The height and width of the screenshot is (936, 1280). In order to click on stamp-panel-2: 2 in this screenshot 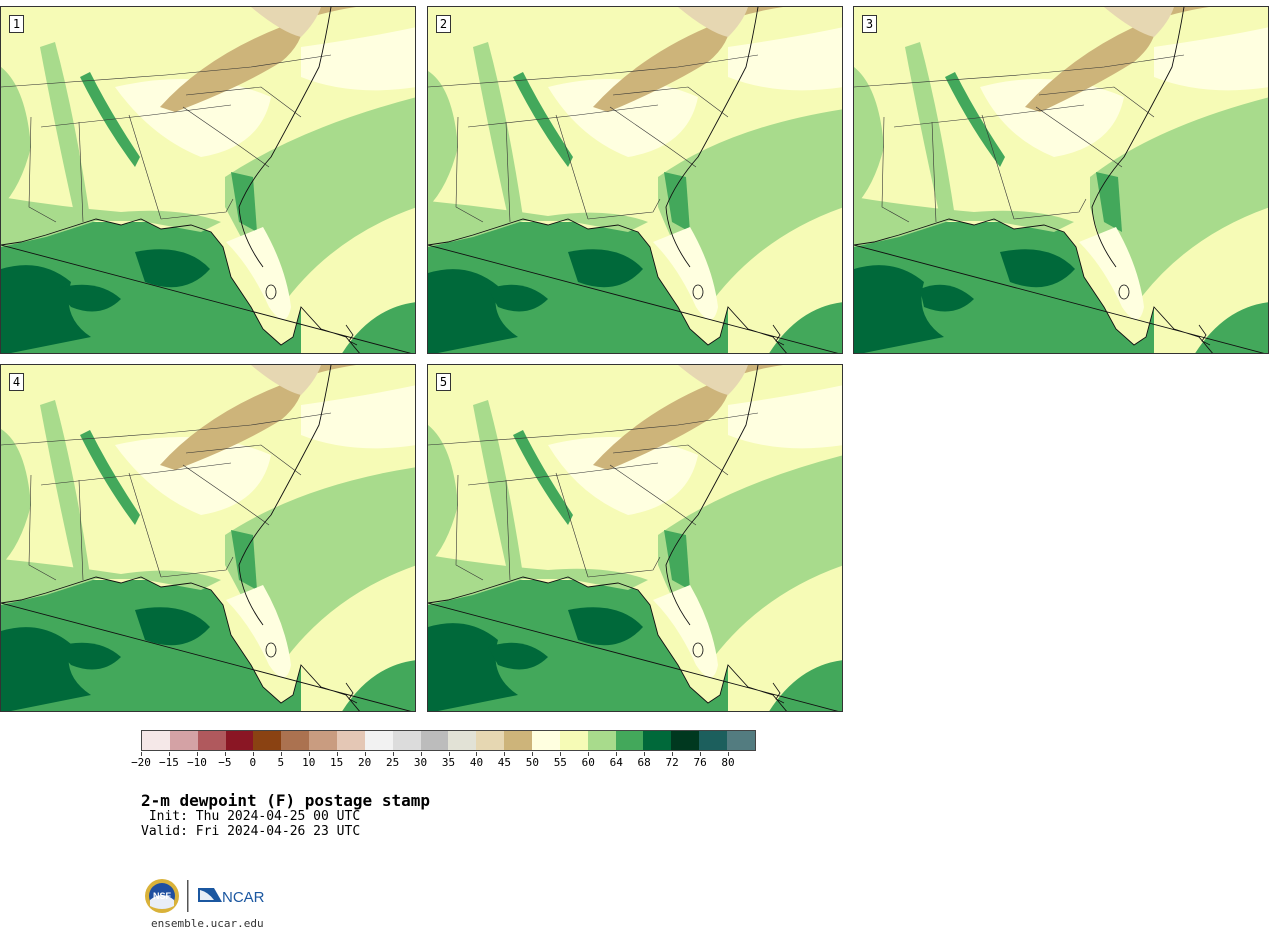, I will do `click(635, 180)`.